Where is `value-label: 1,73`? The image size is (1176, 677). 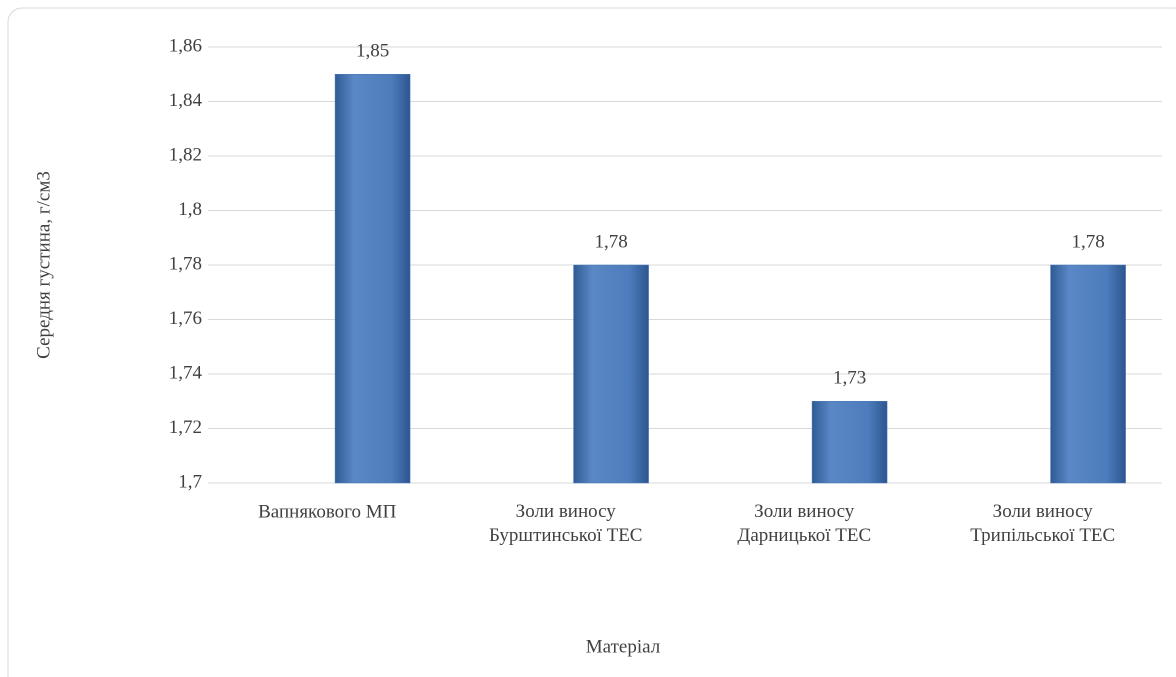 value-label: 1,73 is located at coordinates (849, 378).